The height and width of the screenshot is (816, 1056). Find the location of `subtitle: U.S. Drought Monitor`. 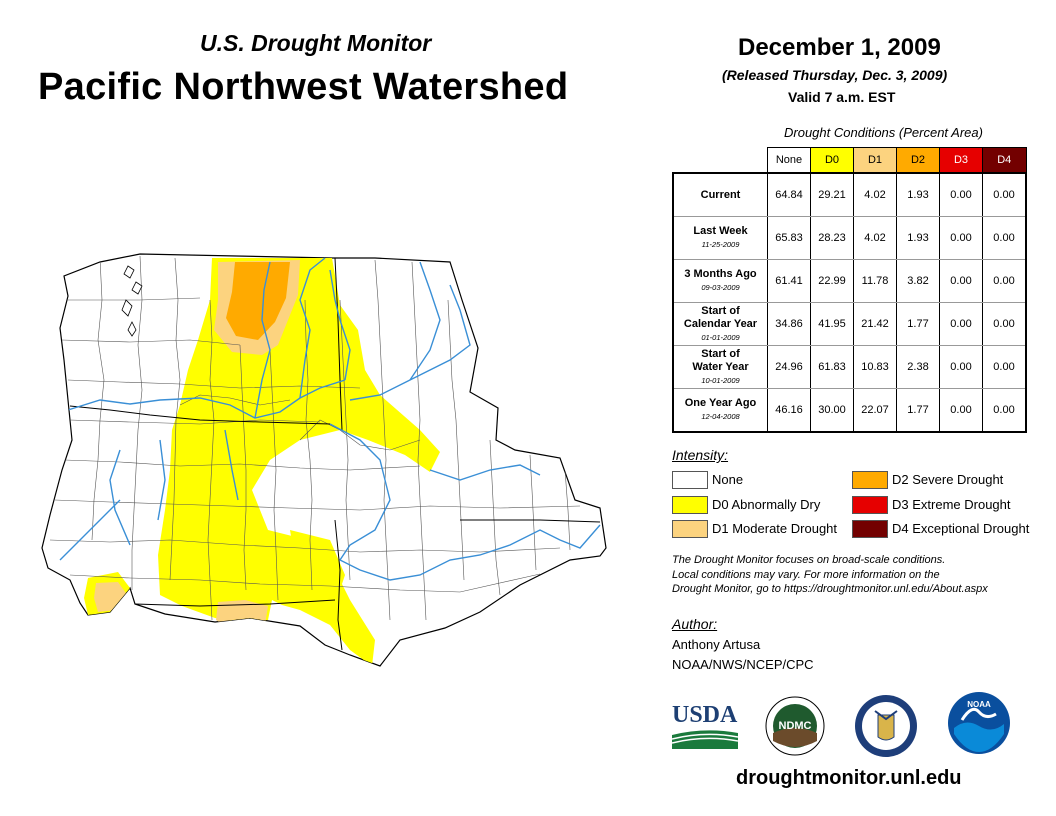

subtitle: U.S. Drought Monitor is located at coordinates (316, 43).